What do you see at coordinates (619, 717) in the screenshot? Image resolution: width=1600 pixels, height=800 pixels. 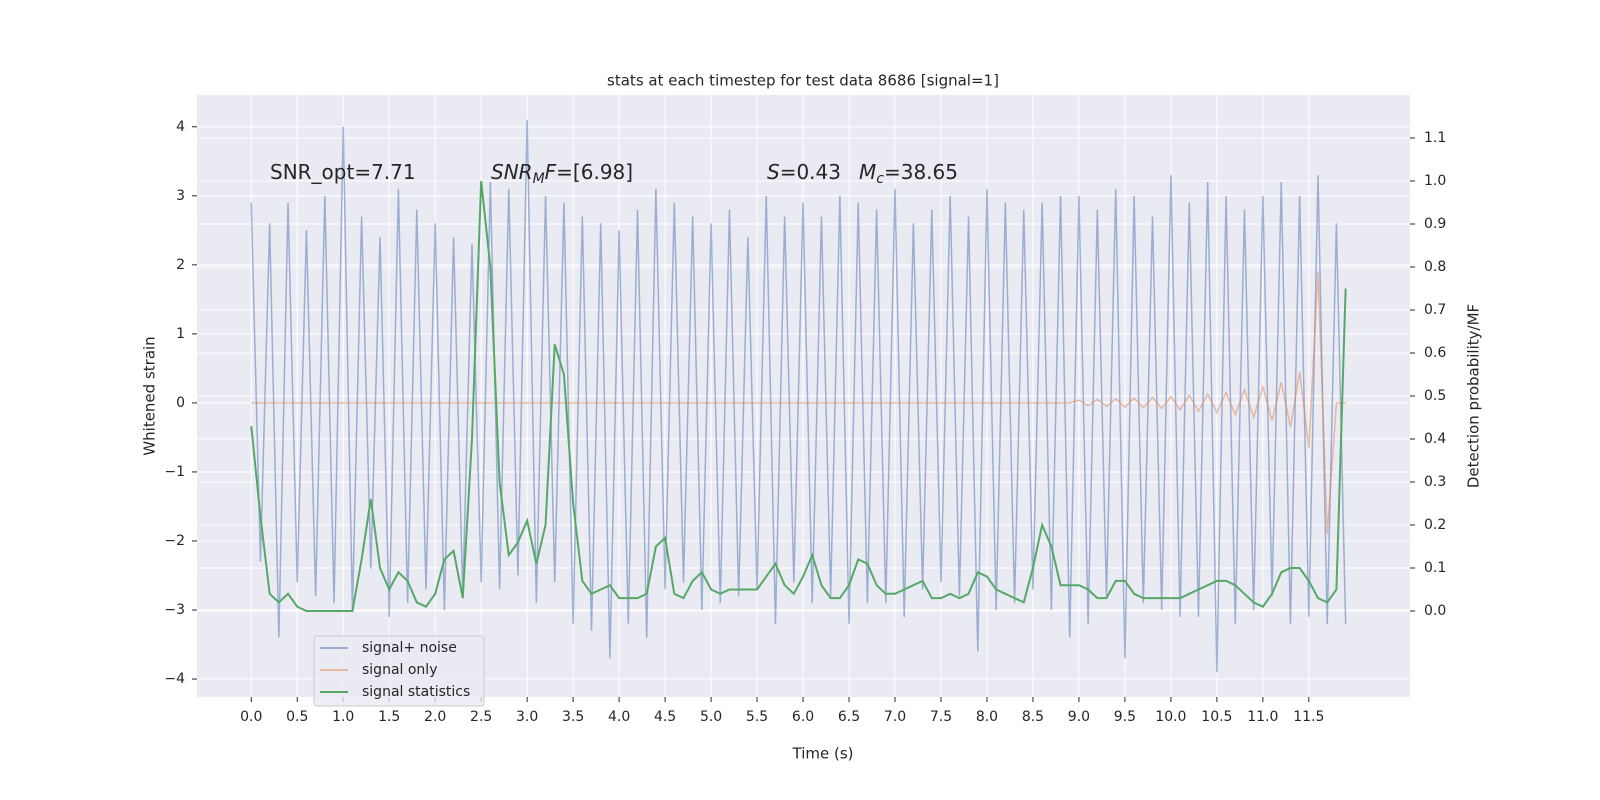 I see `x-tick-label: 4.0` at bounding box center [619, 717].